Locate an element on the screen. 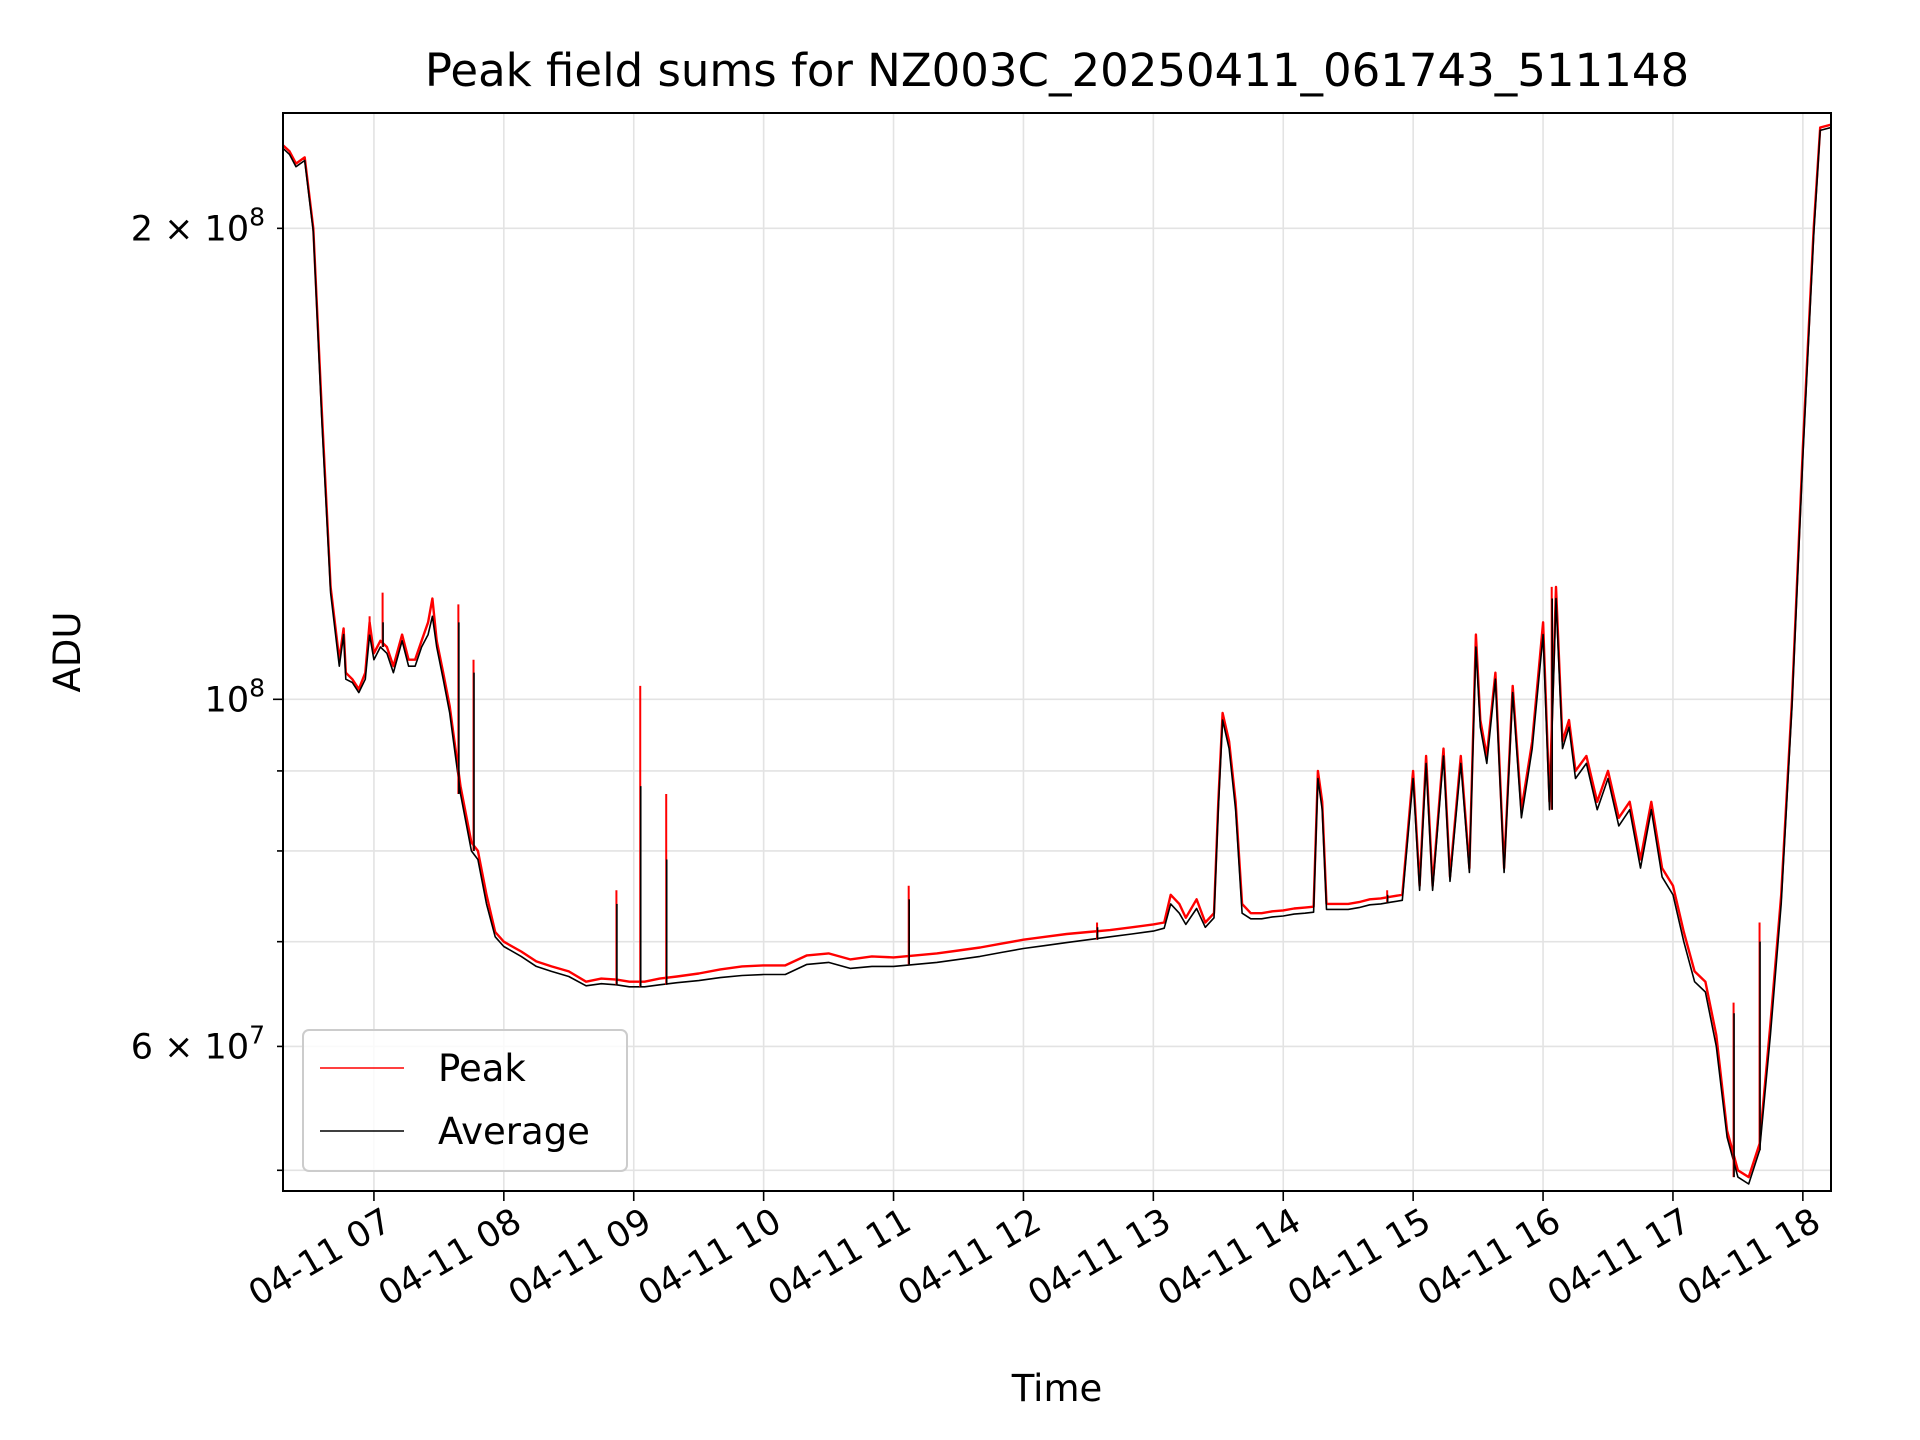 The image size is (1920, 1440). legend: Peak Average is located at coordinates (465, 1100).